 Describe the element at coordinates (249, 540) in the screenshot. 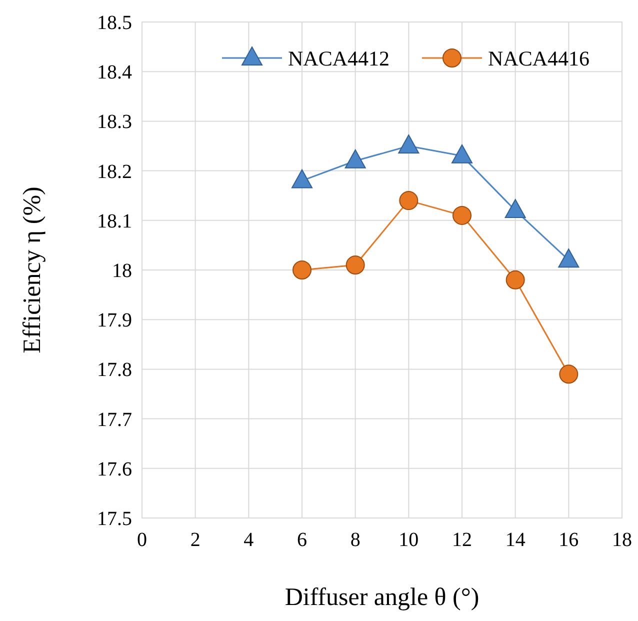

I see `x-tick-label: 4` at that location.